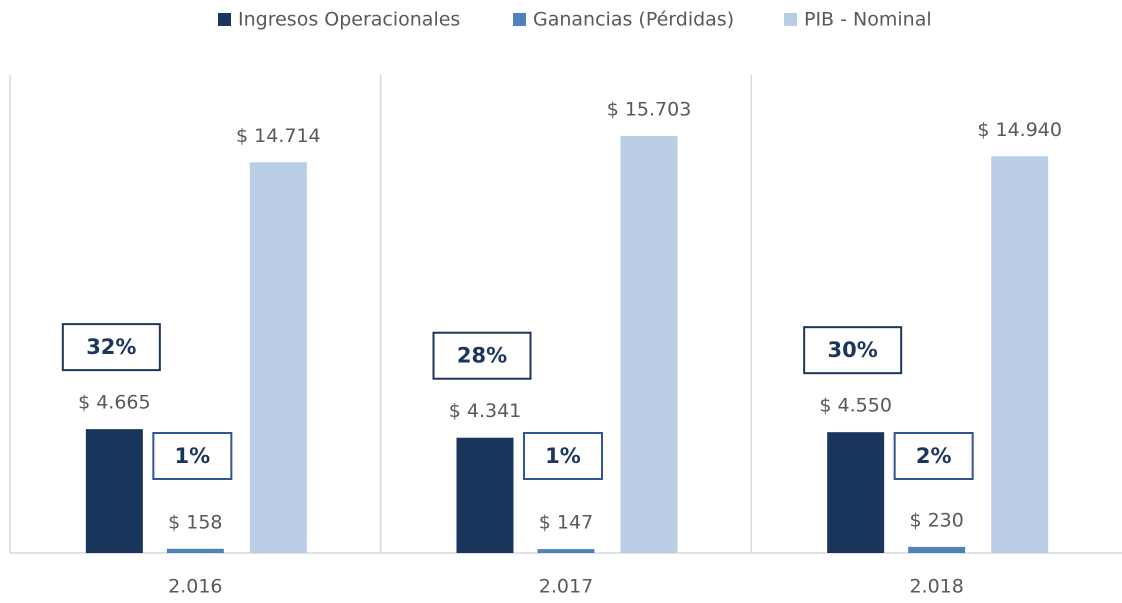 This screenshot has height=603, width=1122. What do you see at coordinates (868, 20) in the screenshot?
I see `legend-label: PIB - Nominal` at bounding box center [868, 20].